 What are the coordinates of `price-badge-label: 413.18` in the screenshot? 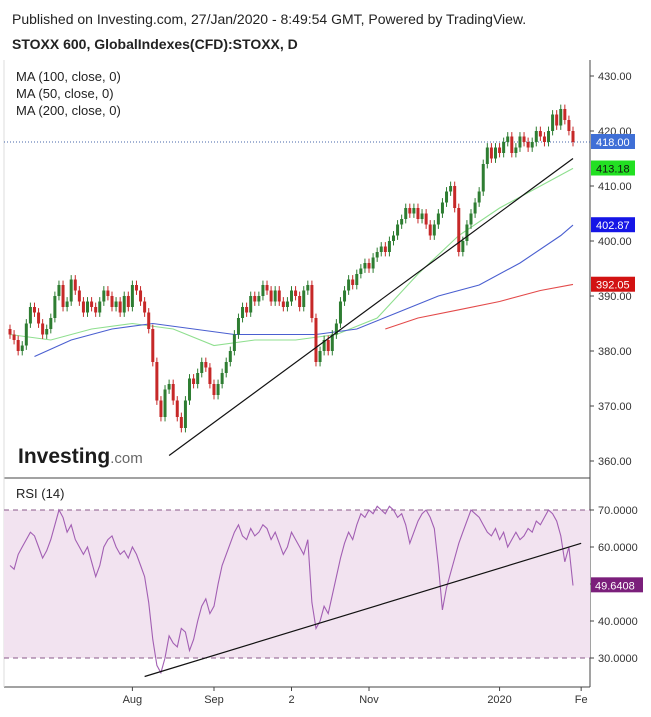 It's located at (613, 170).